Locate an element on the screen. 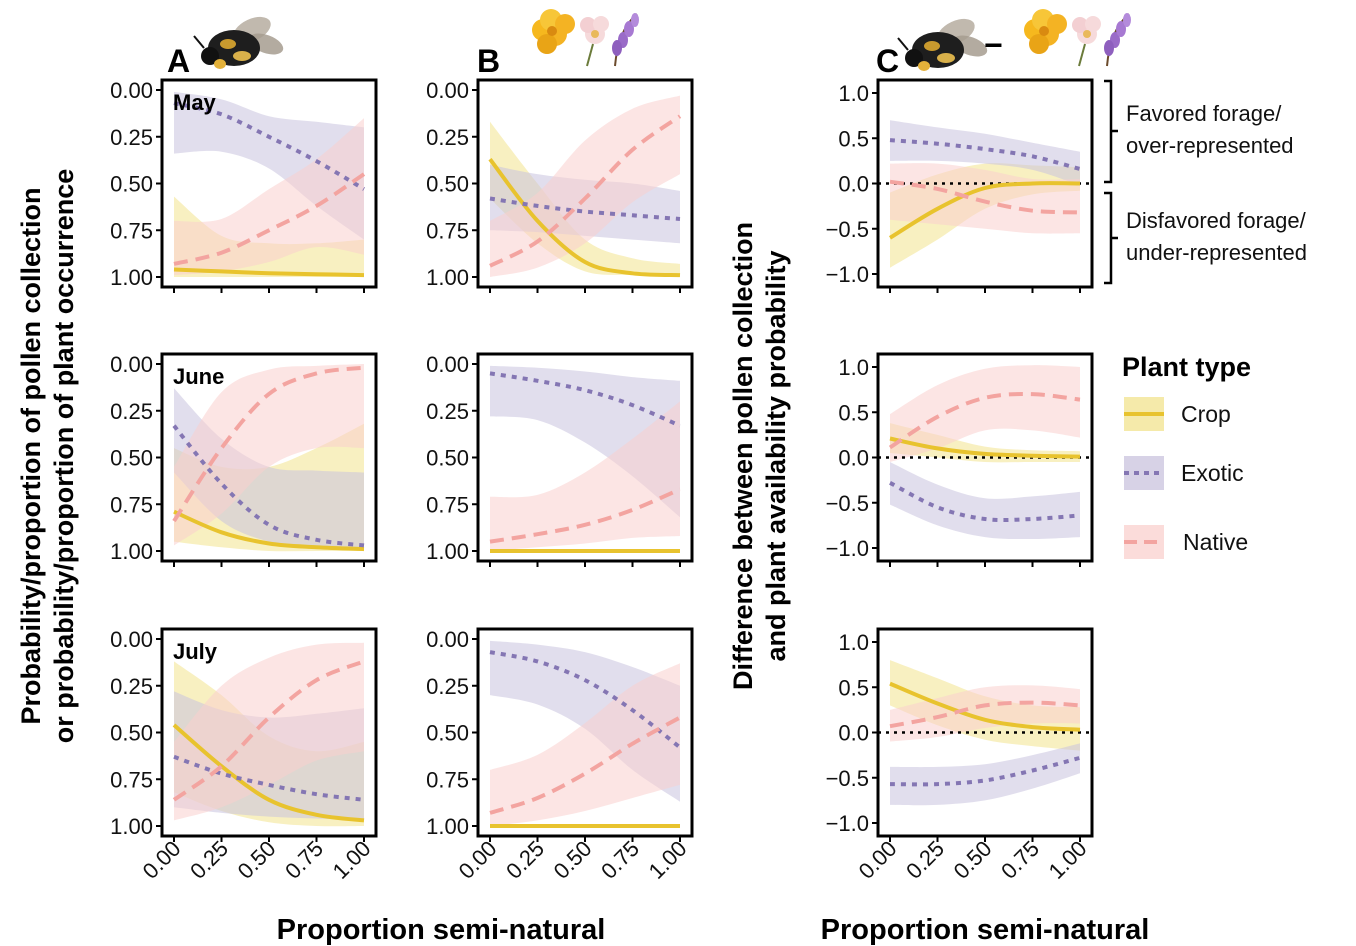 The width and height of the screenshot is (1356, 946). annotation-disfavored-line1: Disfavored forage/ is located at coordinates (1216, 220).